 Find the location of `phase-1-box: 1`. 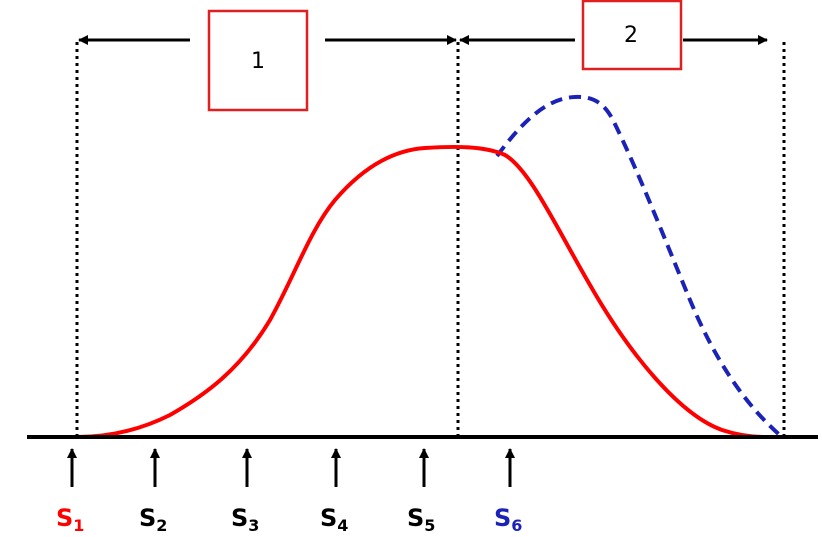

phase-1-box: 1 is located at coordinates (258, 60).